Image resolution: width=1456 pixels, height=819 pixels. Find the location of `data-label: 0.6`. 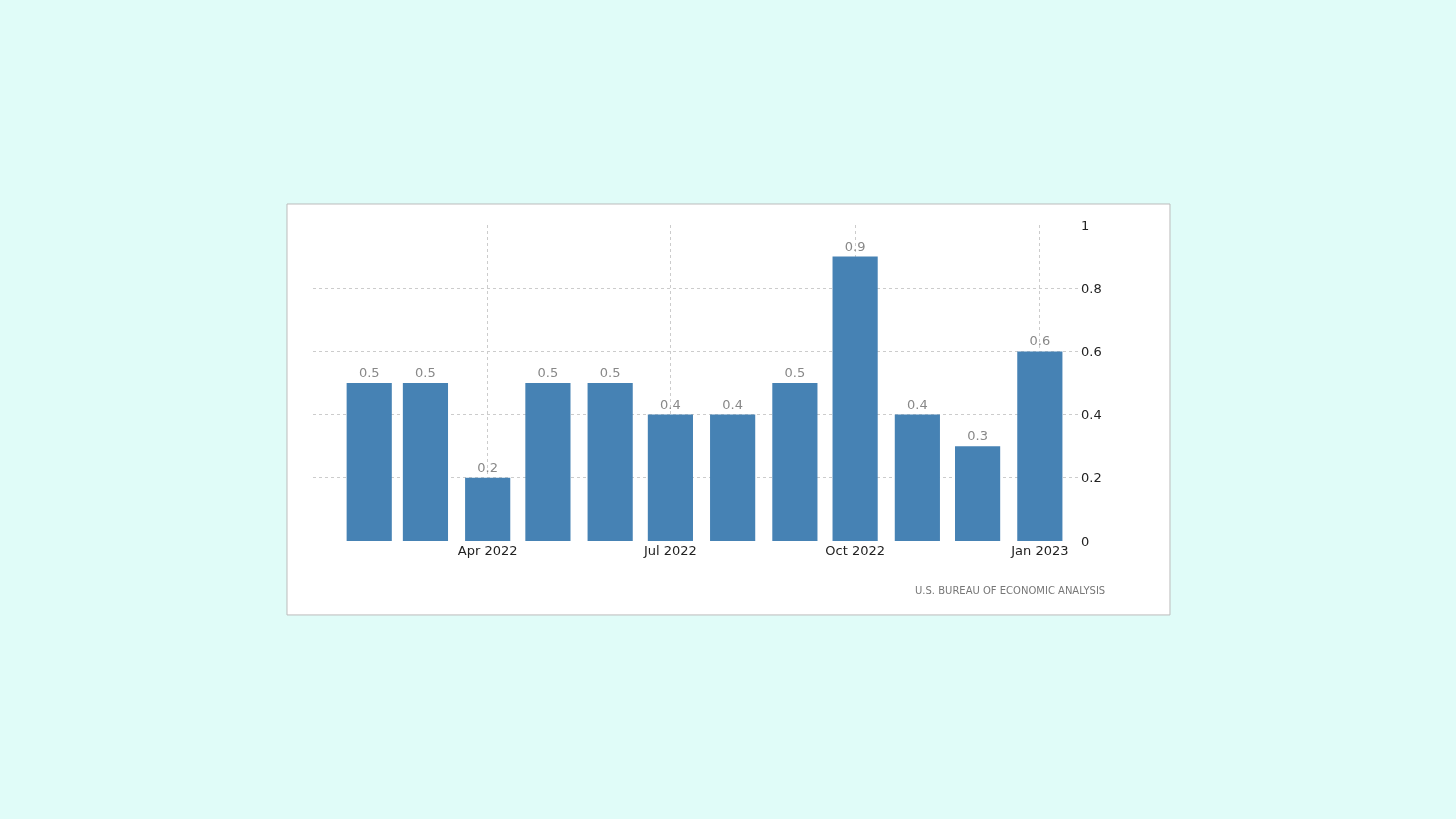

data-label: 0.6 is located at coordinates (1040, 341).